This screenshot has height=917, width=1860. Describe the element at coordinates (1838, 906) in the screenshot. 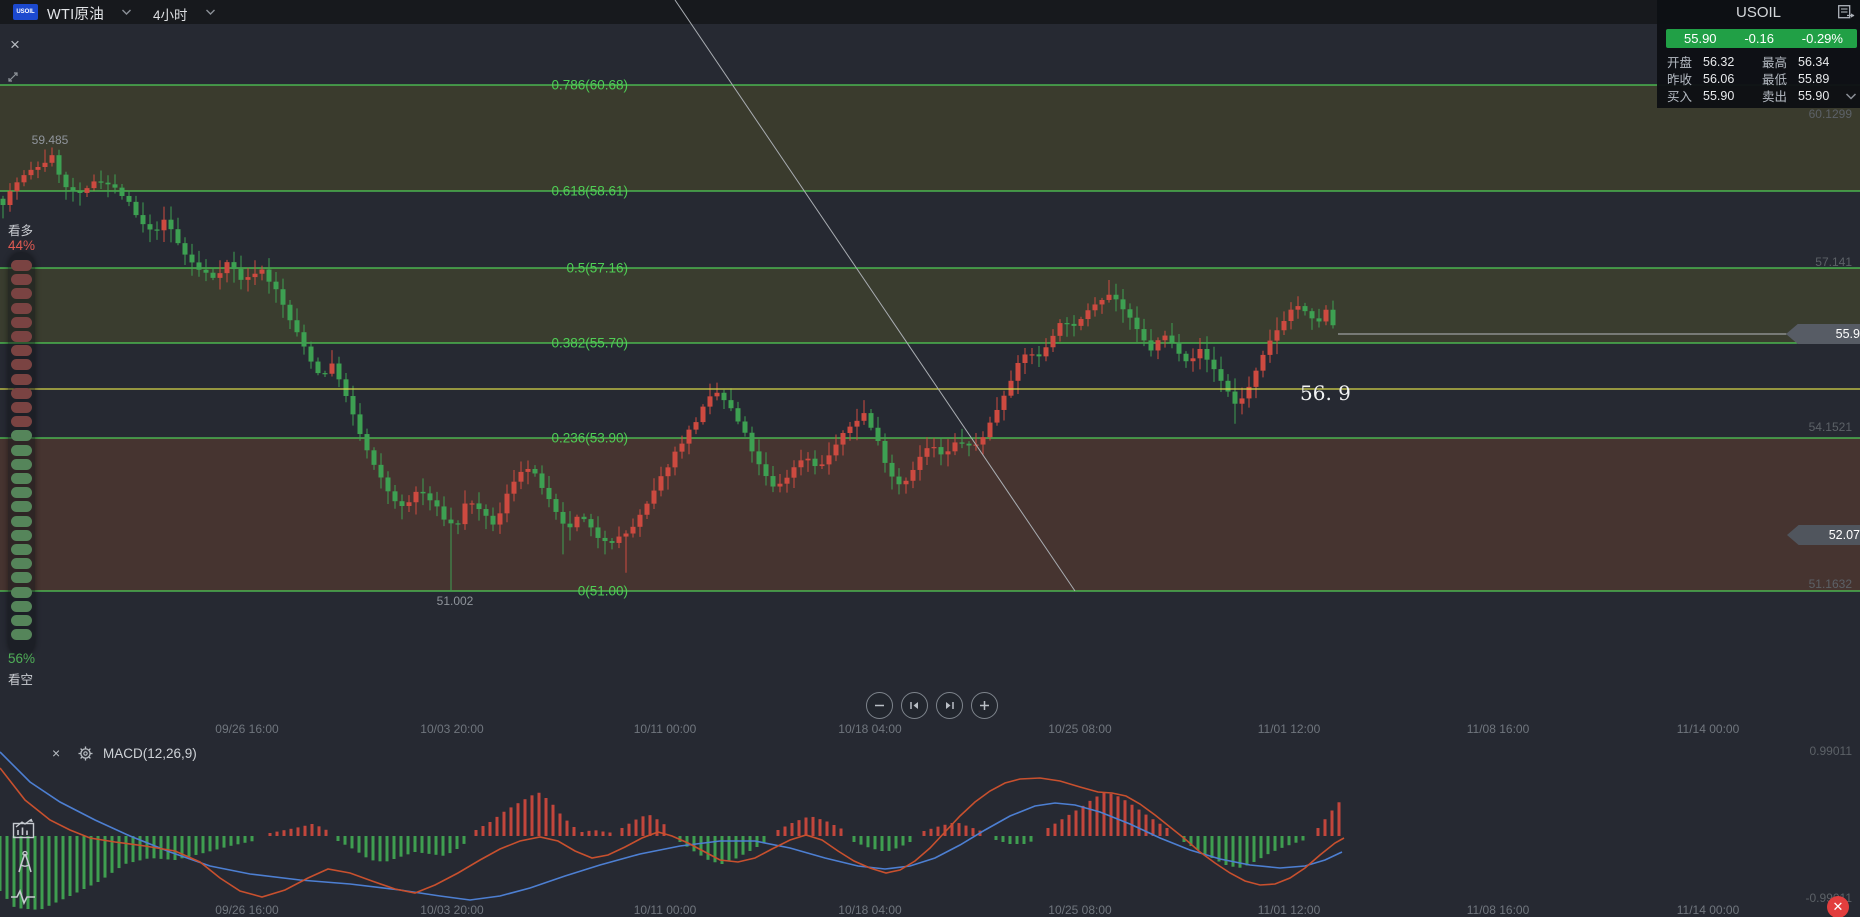

I see `popup-close-icon: ✕` at that location.